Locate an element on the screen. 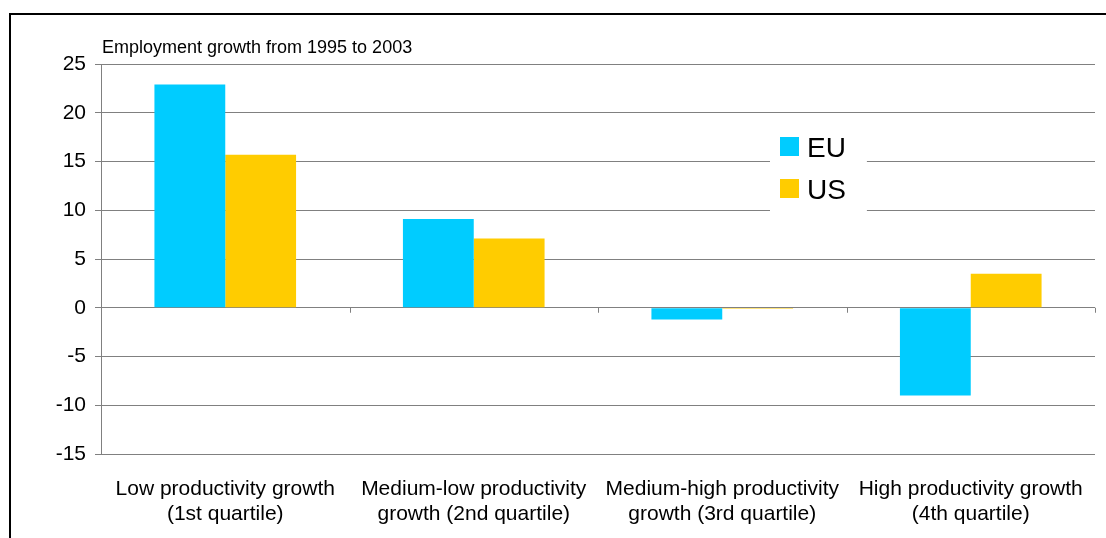 The width and height of the screenshot is (1106, 538). y-tick-label: 5 is located at coordinates (80, 257).